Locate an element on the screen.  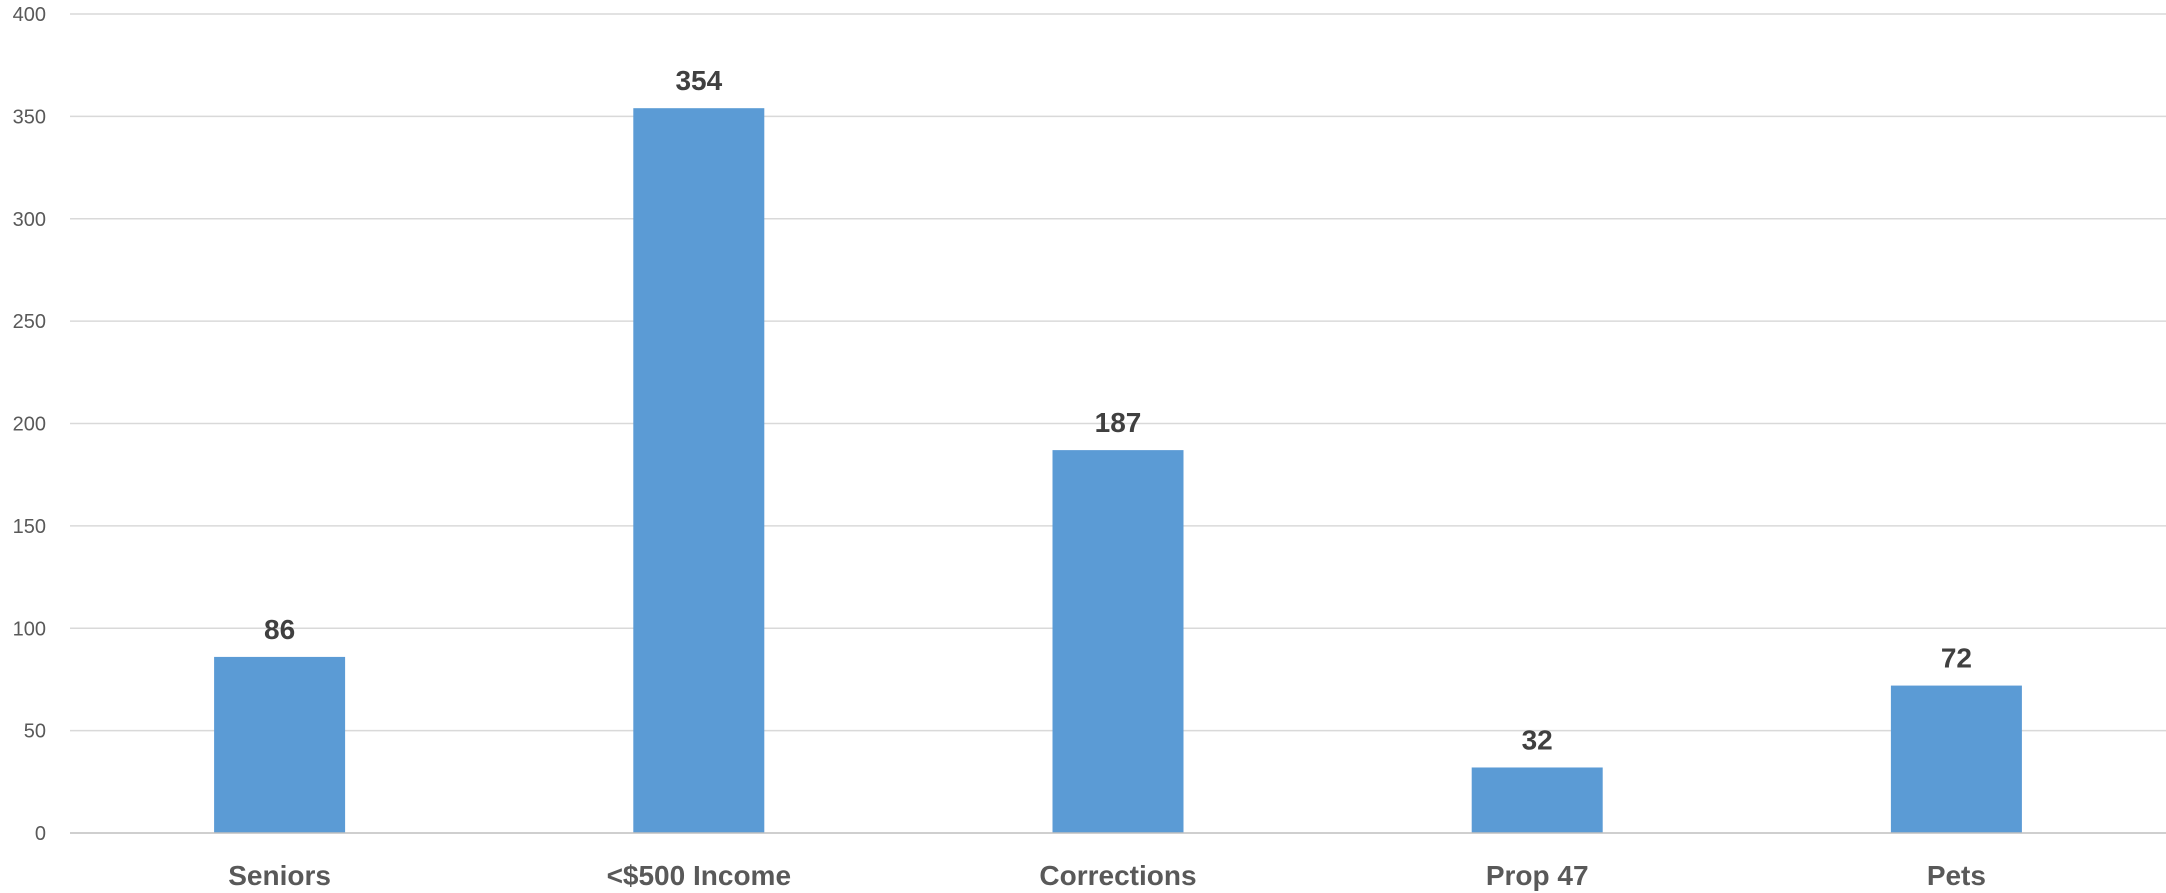
y-tick-label-300: 300 is located at coordinates (29, 220).